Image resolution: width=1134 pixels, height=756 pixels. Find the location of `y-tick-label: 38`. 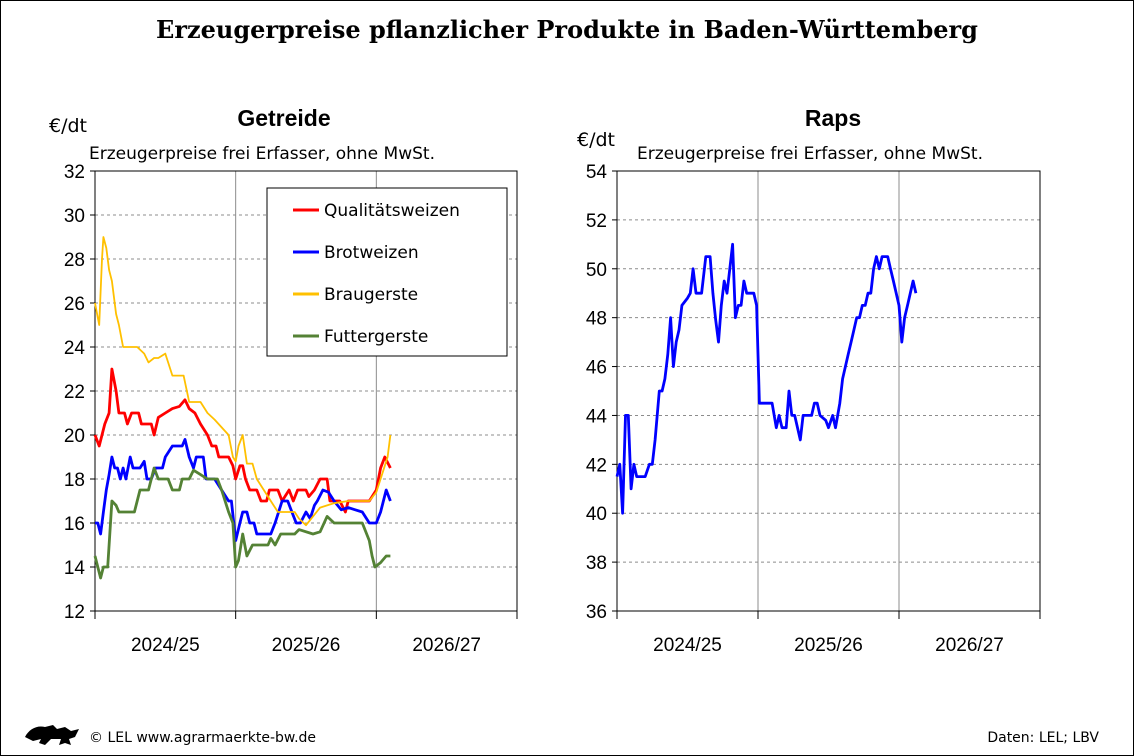

y-tick-label: 38 is located at coordinates (596, 563).